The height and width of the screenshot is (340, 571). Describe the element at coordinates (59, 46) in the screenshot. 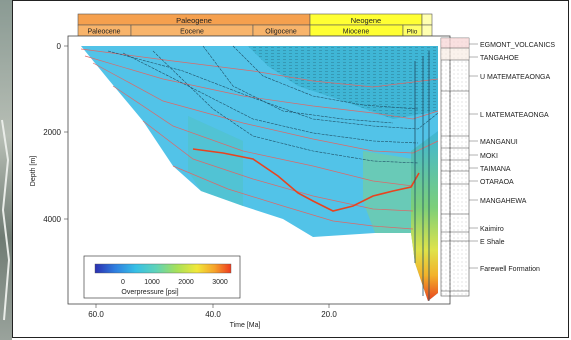

I see `y-tick-0: 0` at that location.